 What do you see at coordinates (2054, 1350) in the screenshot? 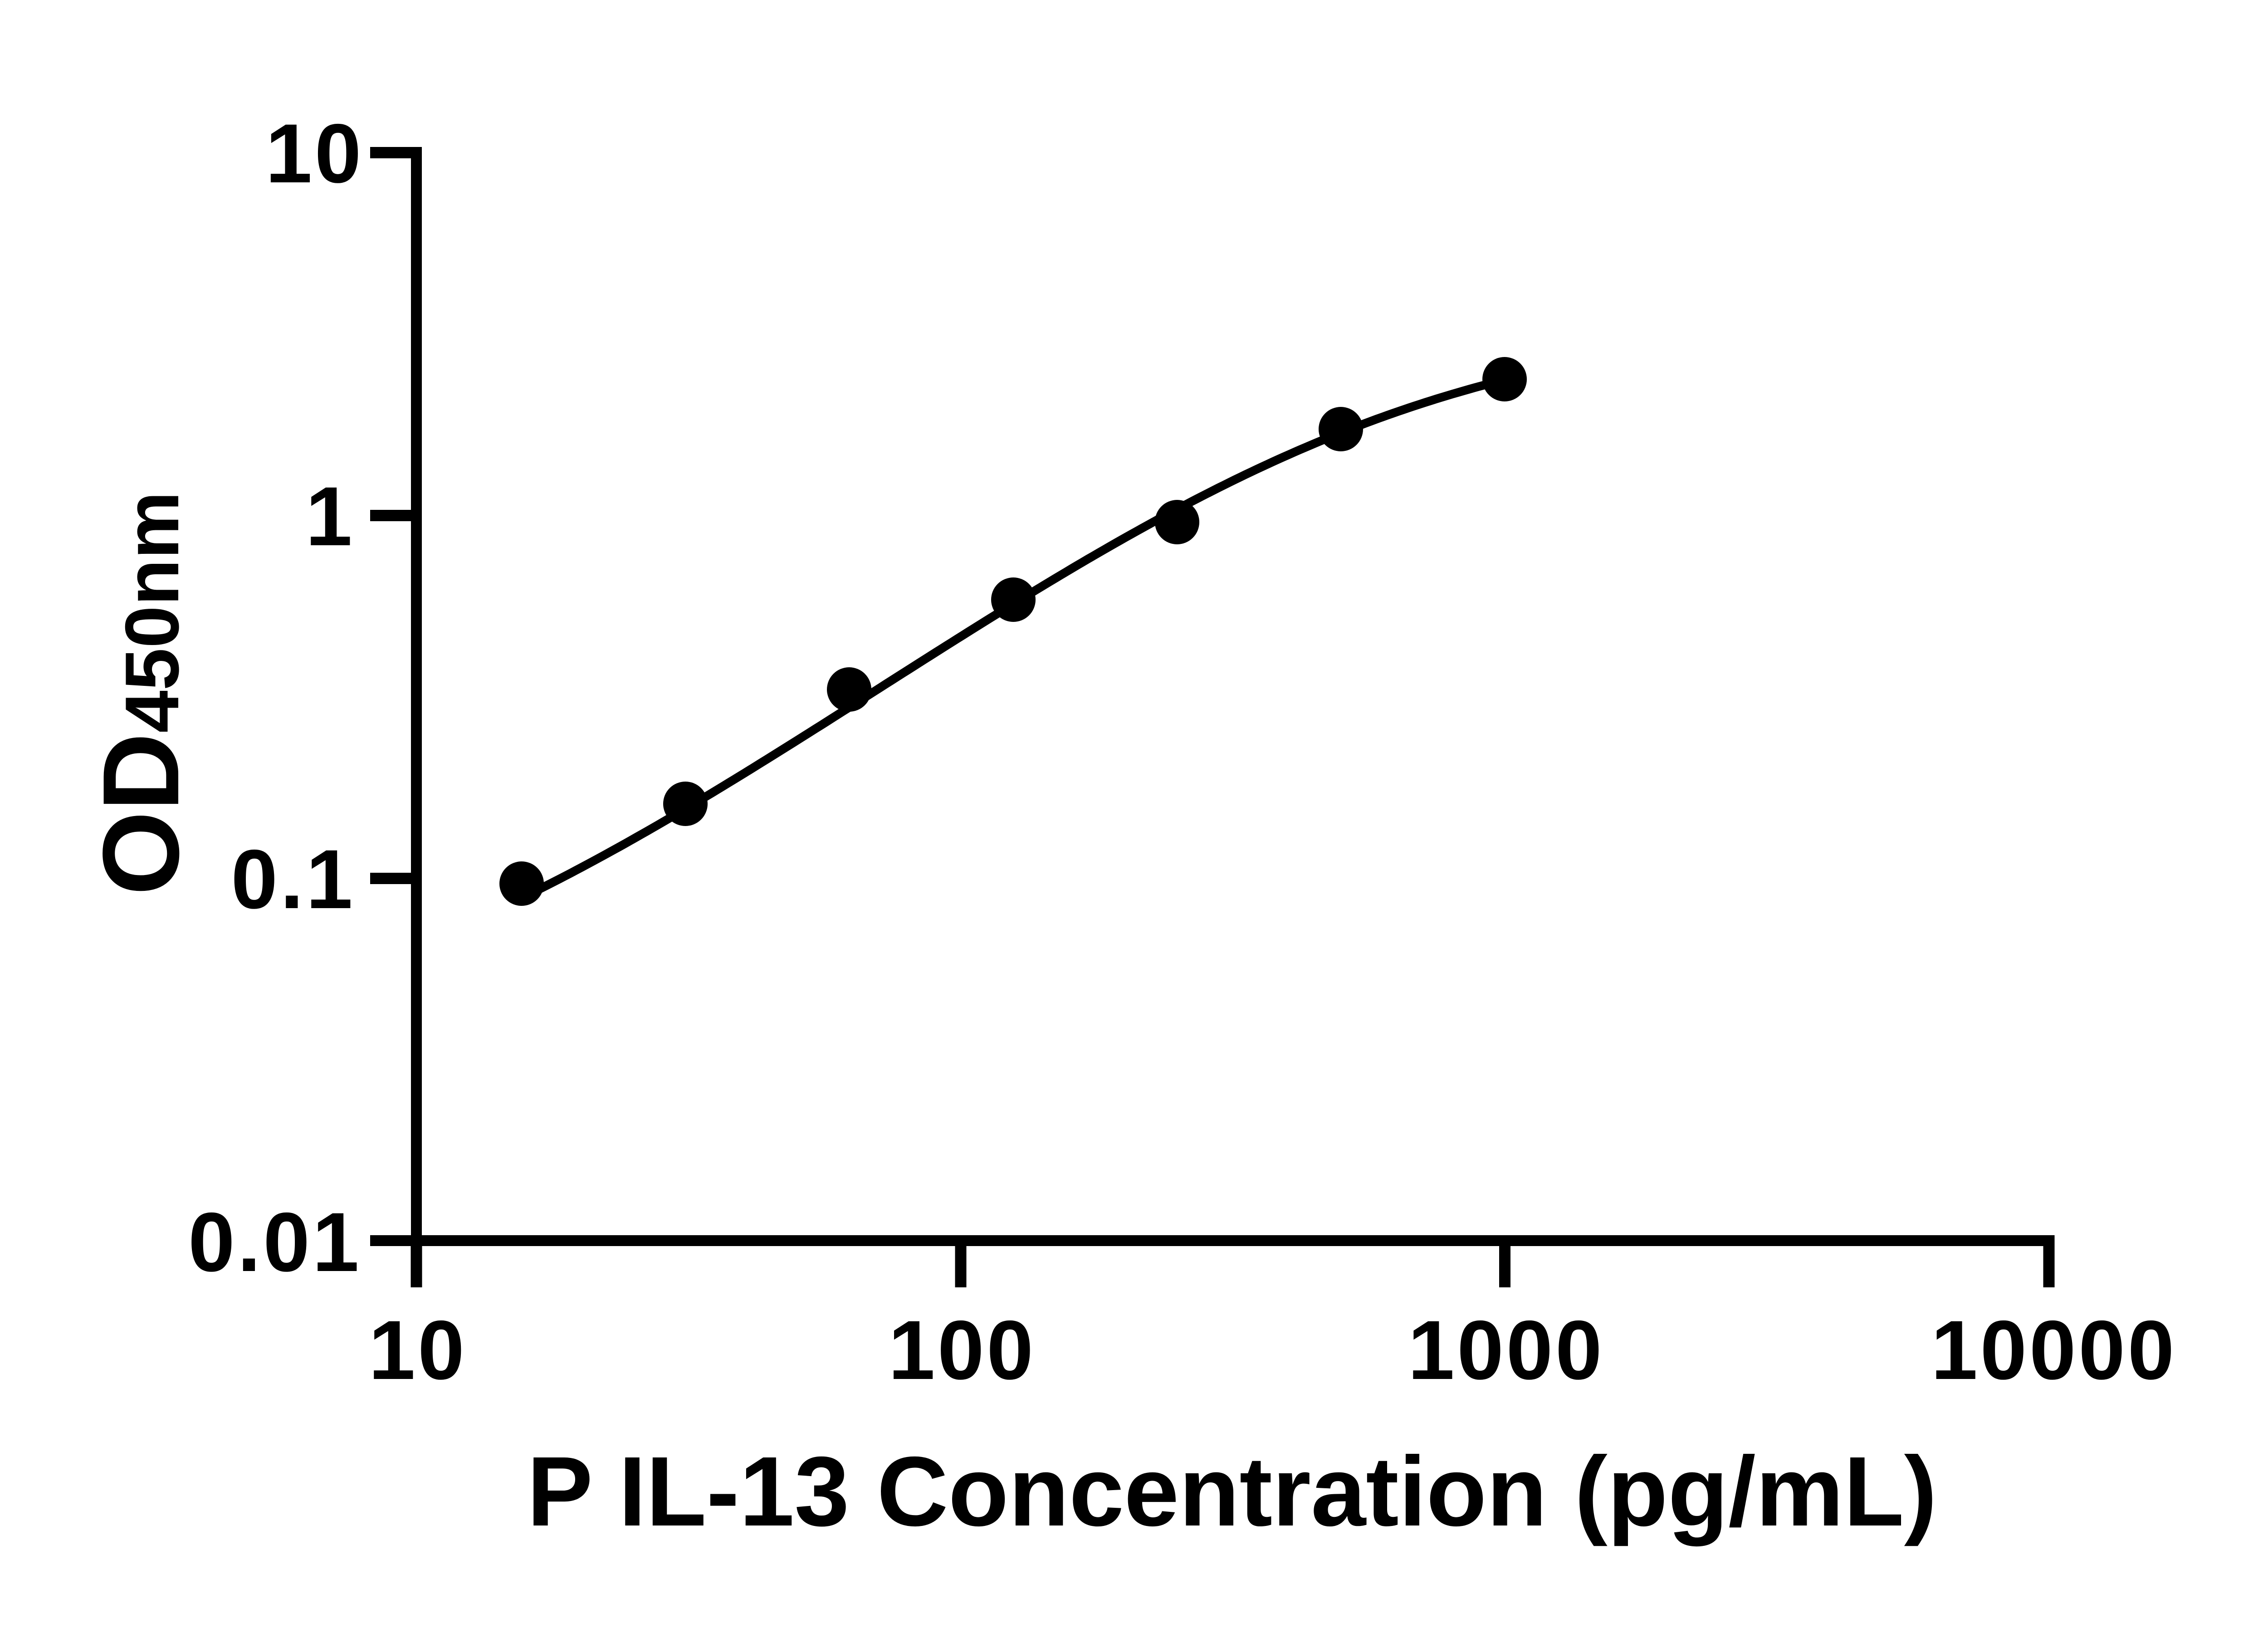
I see `svg-text: 10000` at bounding box center [2054, 1350].